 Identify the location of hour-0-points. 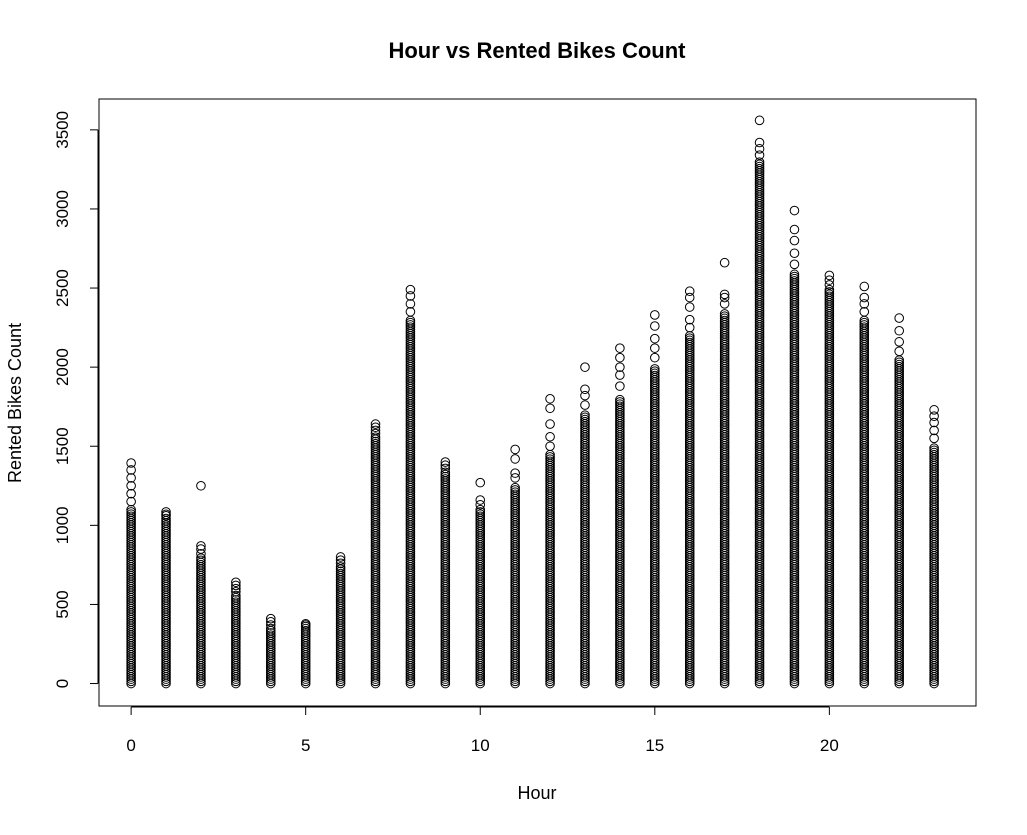
(131, 573).